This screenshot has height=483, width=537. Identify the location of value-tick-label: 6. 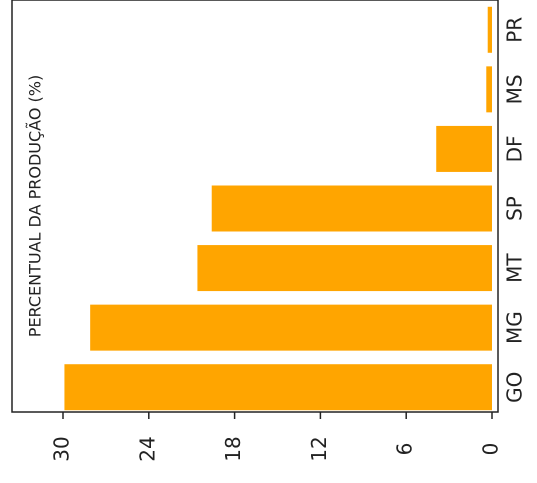
(405, 449).